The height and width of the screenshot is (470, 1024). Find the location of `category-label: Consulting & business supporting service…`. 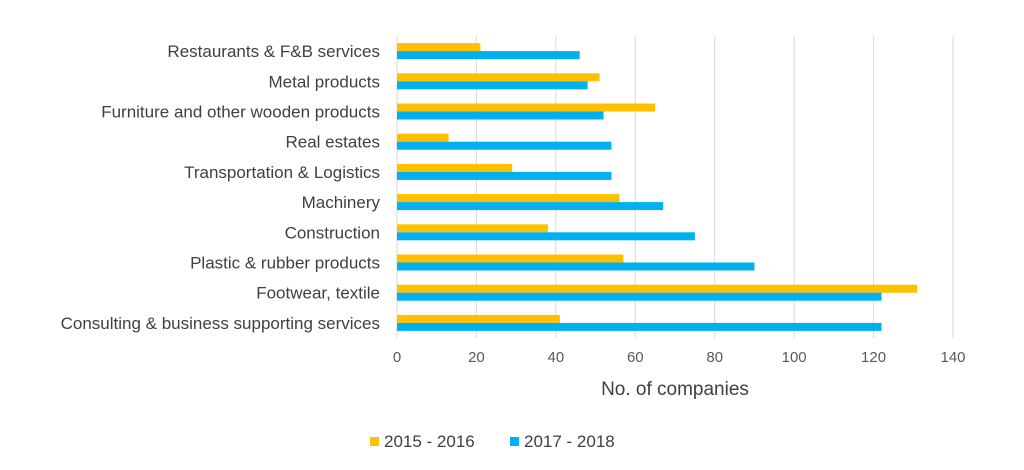

category-label: Consulting & business supporting service… is located at coordinates (220, 323).